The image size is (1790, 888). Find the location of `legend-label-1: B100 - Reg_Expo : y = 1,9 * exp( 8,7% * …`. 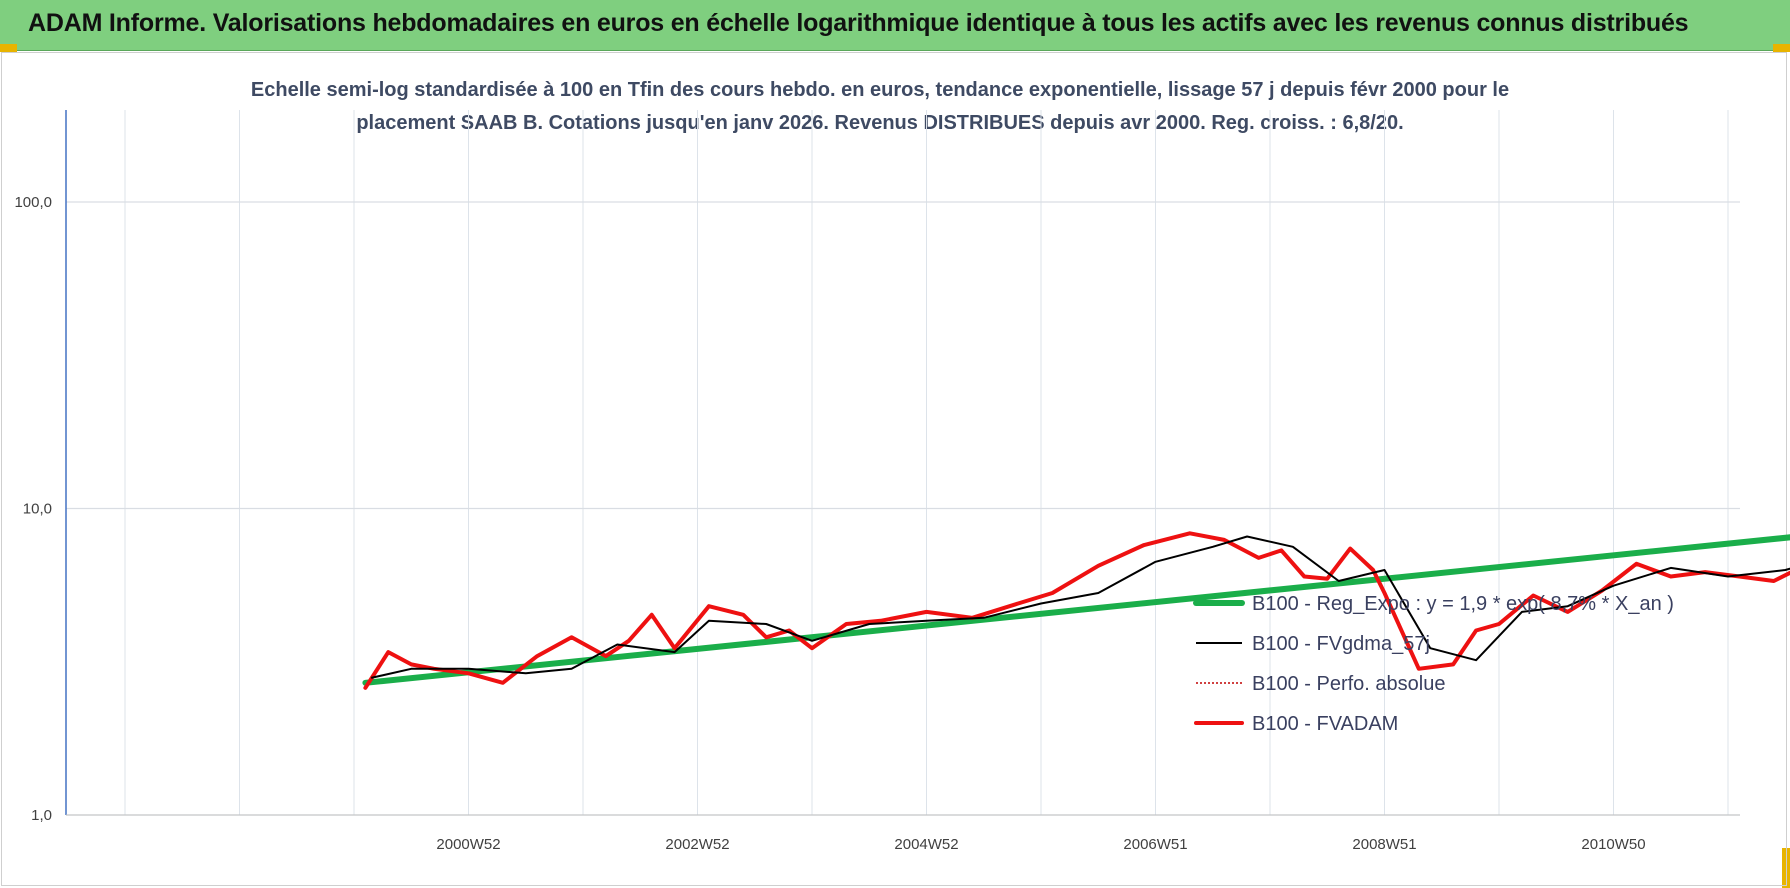

legend-label-1: B100 - Reg_Expo : y = 1,9 * exp( 8,7% * … is located at coordinates (1463, 604).